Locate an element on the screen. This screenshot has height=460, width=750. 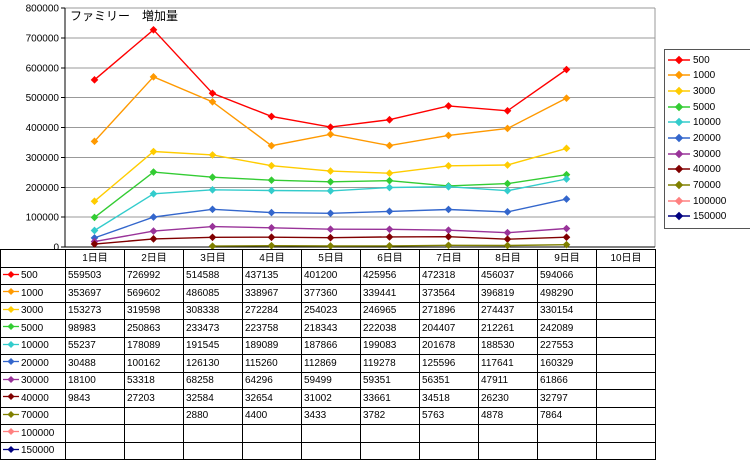
column-header: 9日目 is located at coordinates (567, 259).